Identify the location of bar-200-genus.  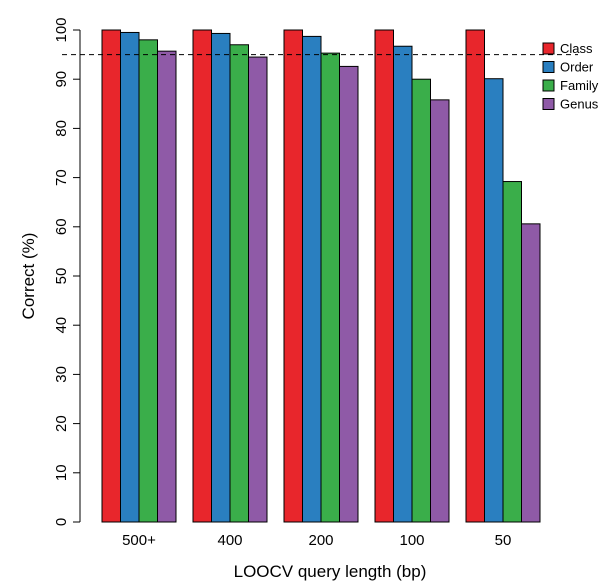
(349, 294).